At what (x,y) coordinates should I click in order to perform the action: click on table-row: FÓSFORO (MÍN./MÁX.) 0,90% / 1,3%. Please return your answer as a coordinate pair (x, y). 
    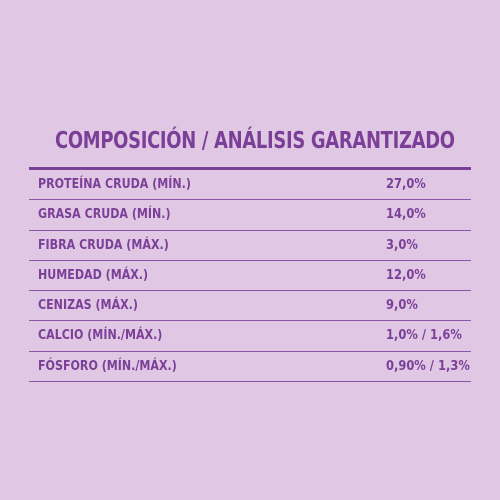
    Looking at the image, I should click on (250, 367).